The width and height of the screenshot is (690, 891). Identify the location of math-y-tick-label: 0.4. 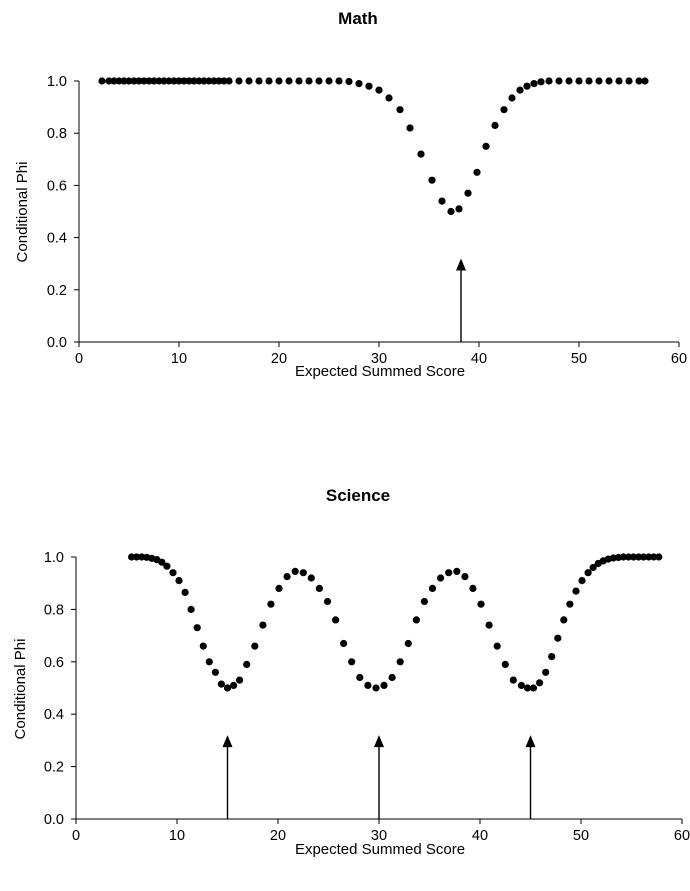
(57, 239).